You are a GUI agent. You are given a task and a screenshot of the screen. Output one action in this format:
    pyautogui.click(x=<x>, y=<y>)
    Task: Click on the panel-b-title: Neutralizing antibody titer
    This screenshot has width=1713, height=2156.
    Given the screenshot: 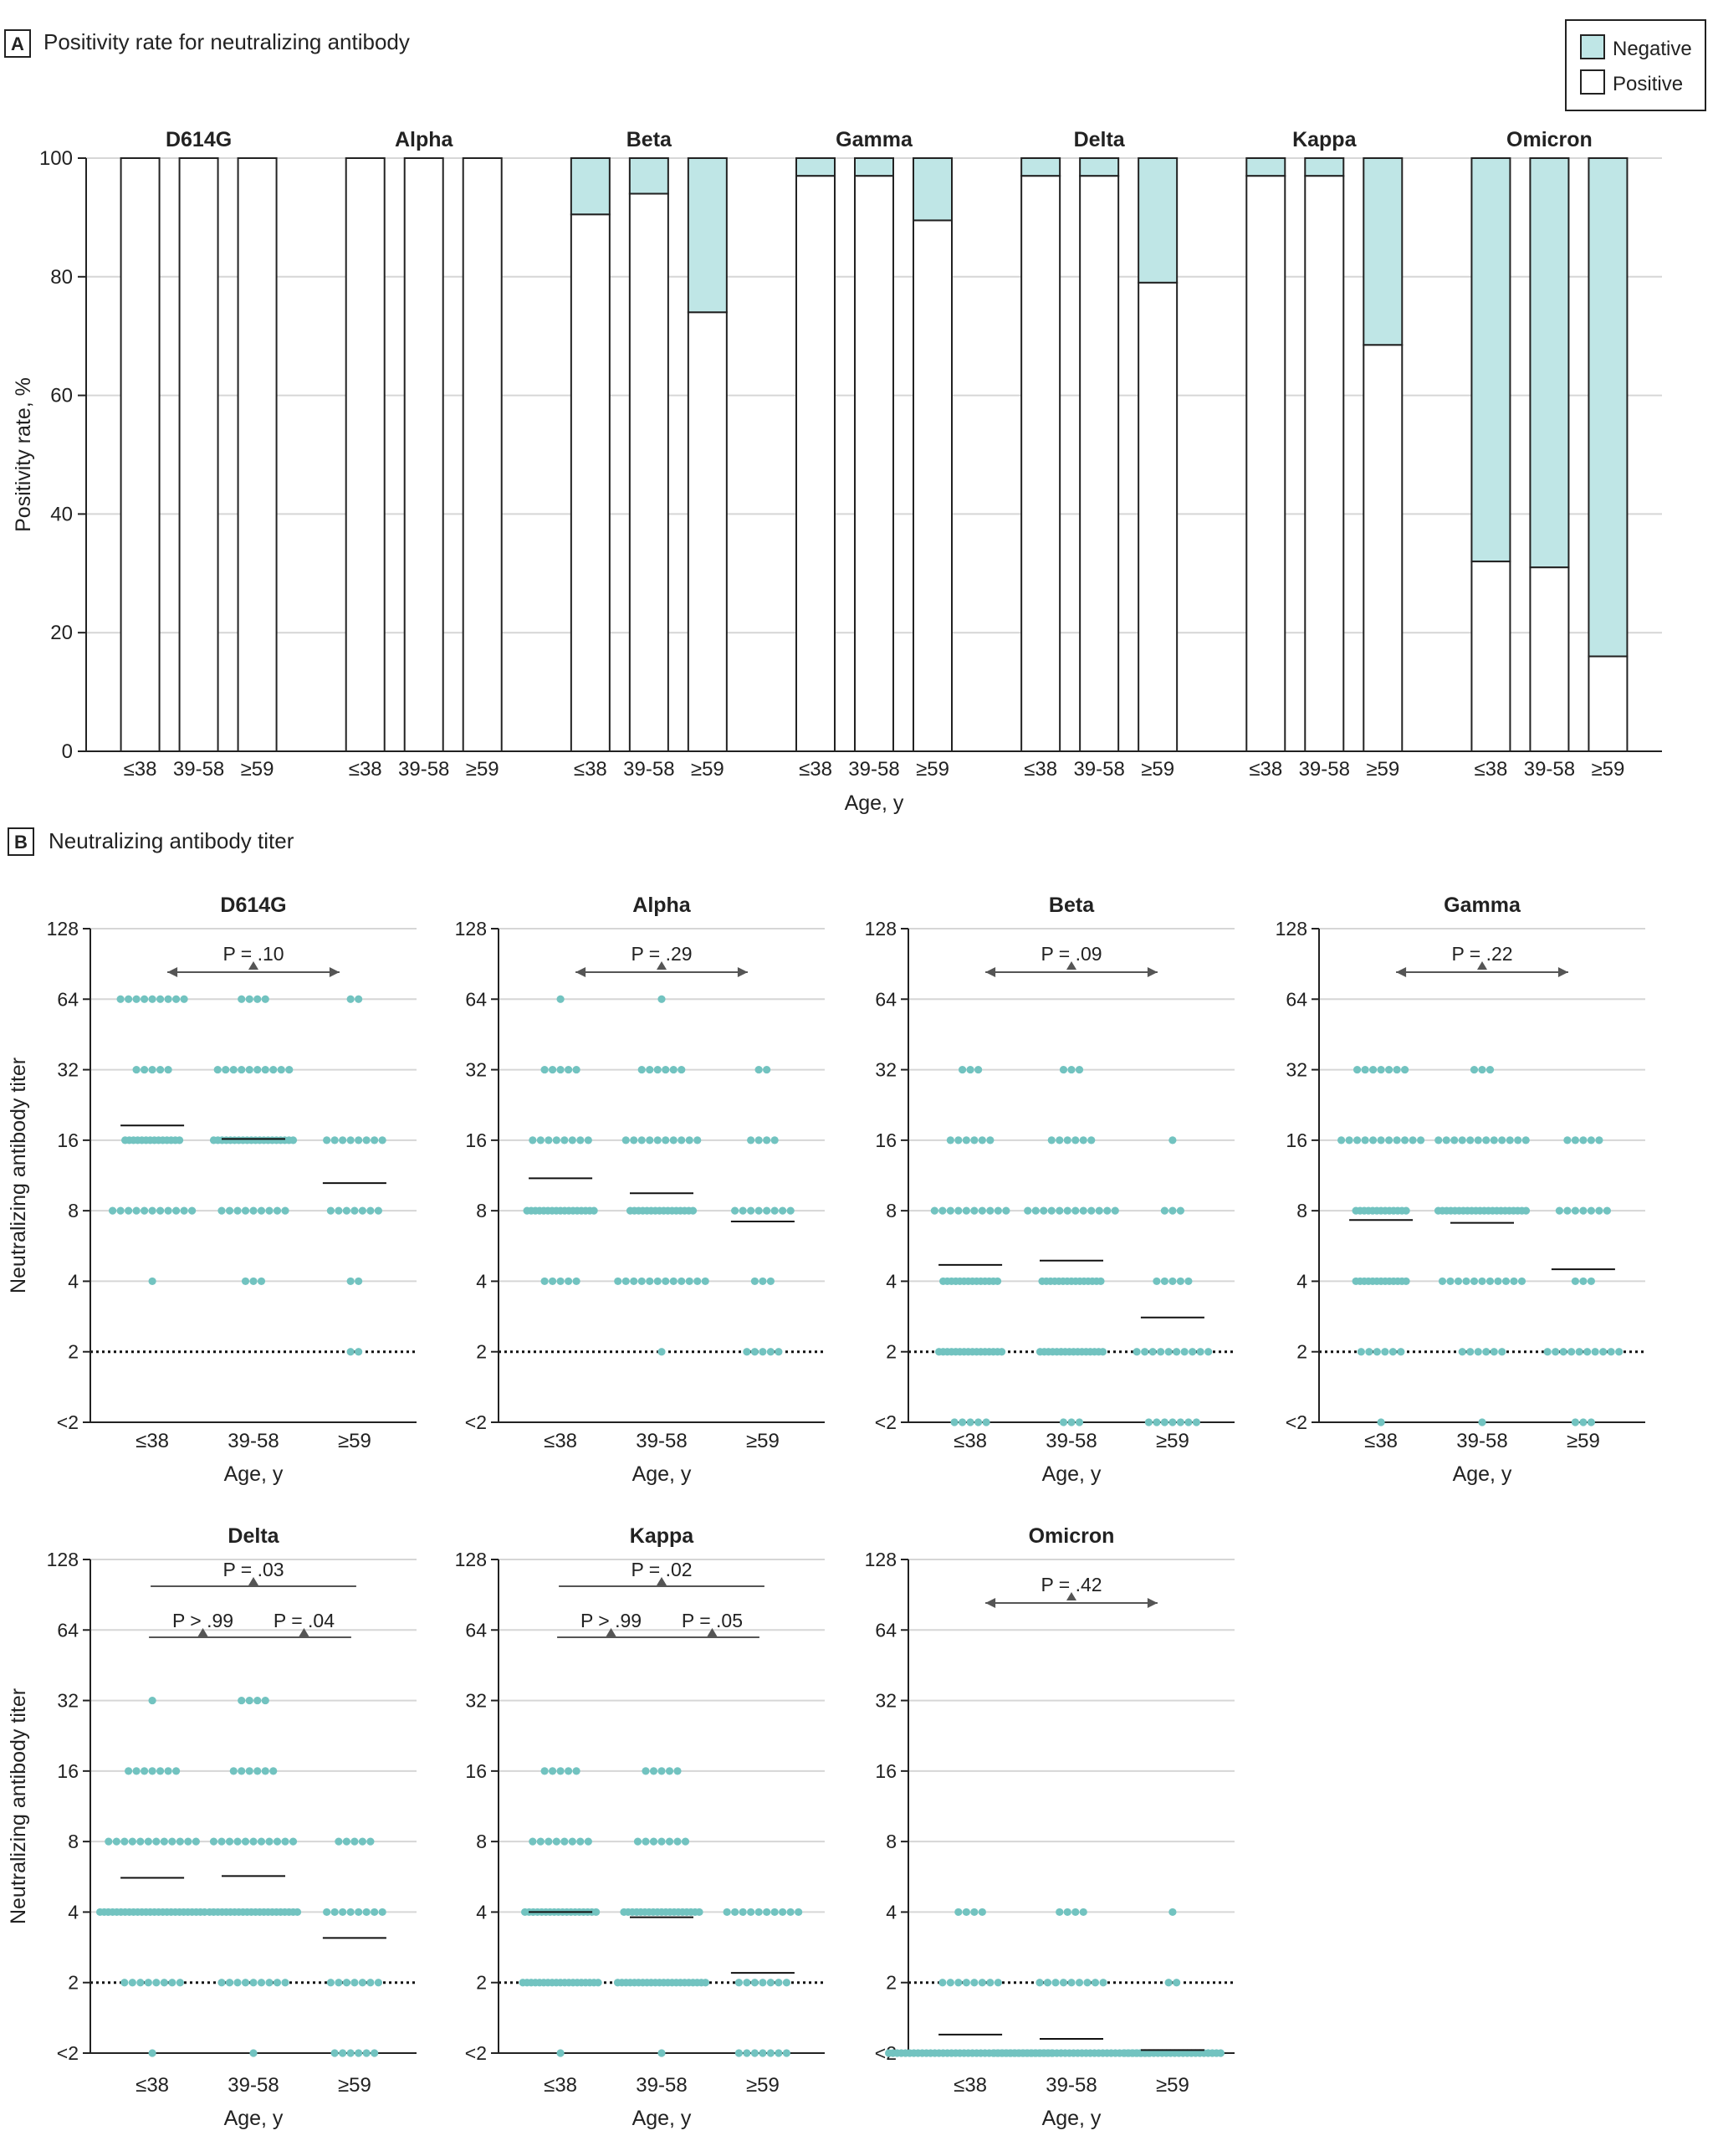 What is the action you would take?
    pyautogui.click(x=171, y=840)
    